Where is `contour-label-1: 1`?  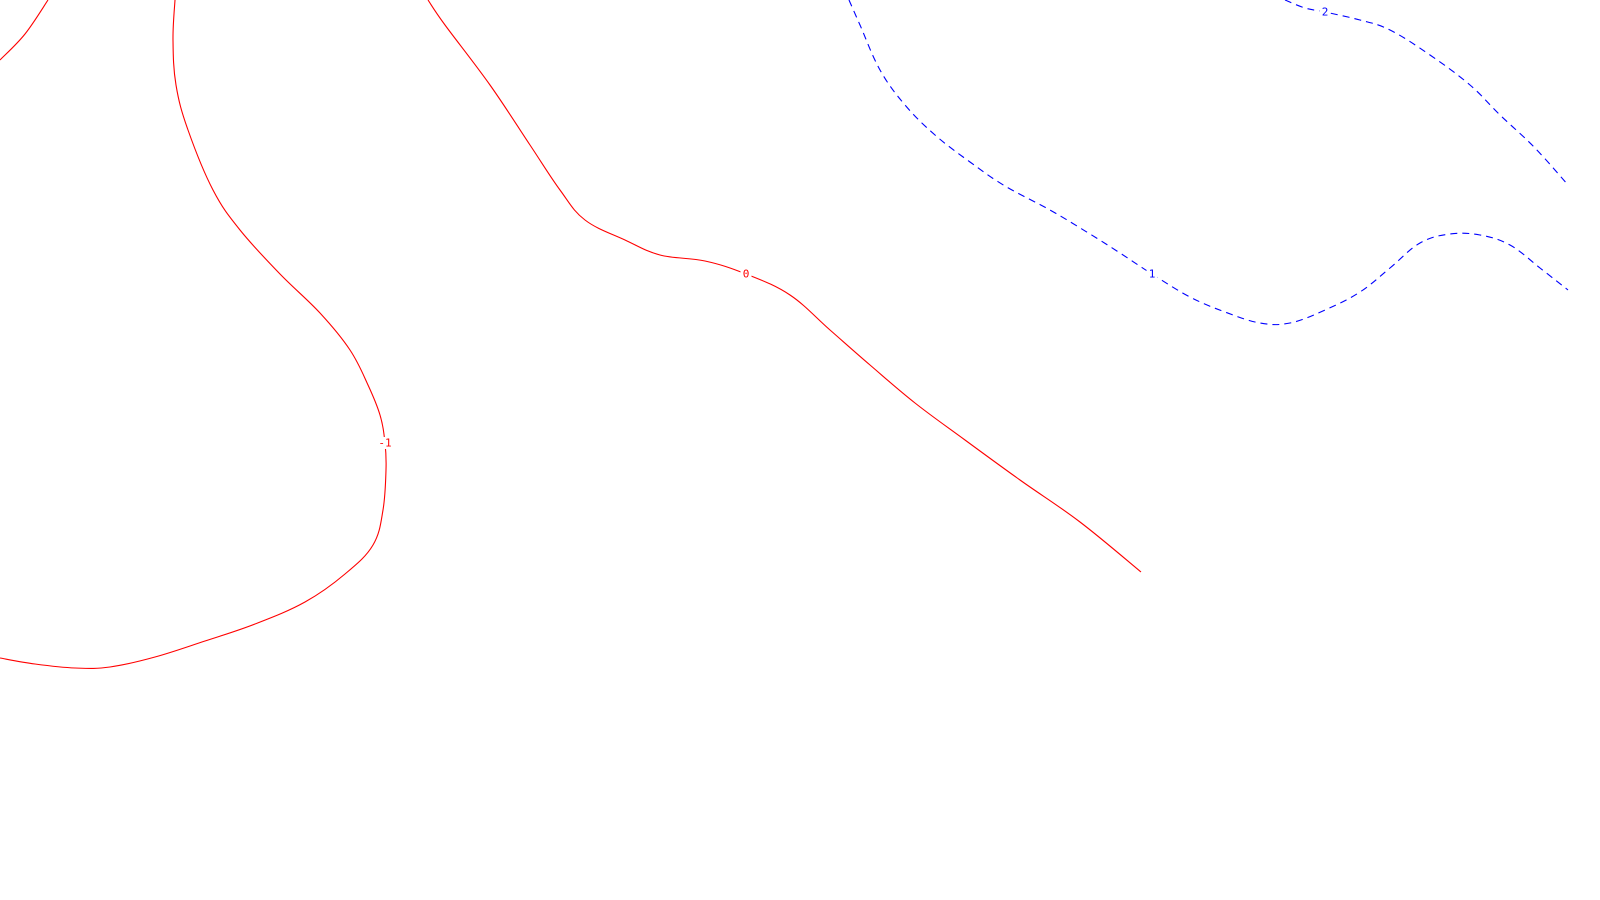
contour-label-1: 1 is located at coordinates (1152, 274).